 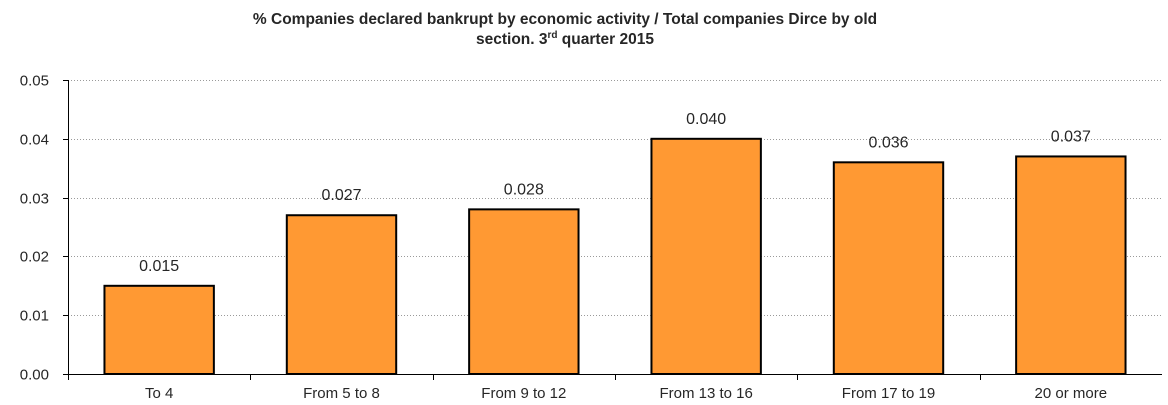 I want to click on data-label: 0.027, so click(x=341, y=195).